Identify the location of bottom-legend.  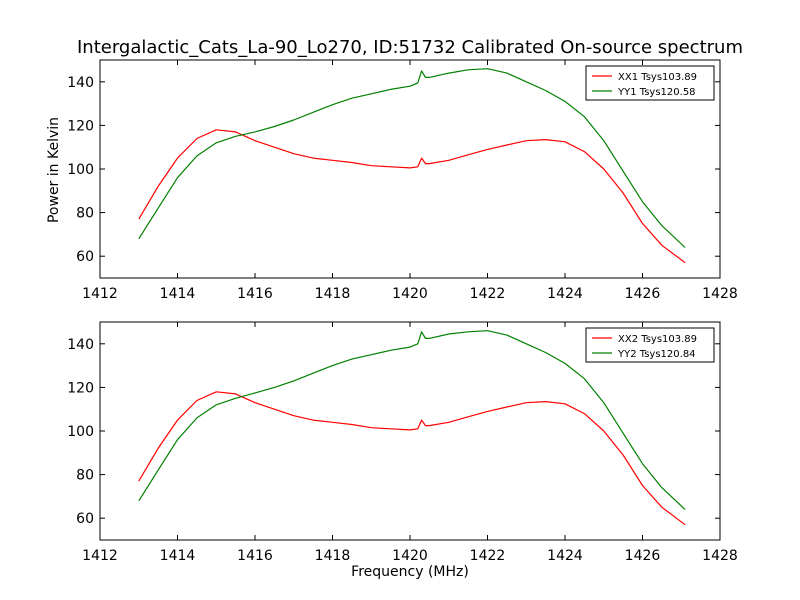
(650, 345).